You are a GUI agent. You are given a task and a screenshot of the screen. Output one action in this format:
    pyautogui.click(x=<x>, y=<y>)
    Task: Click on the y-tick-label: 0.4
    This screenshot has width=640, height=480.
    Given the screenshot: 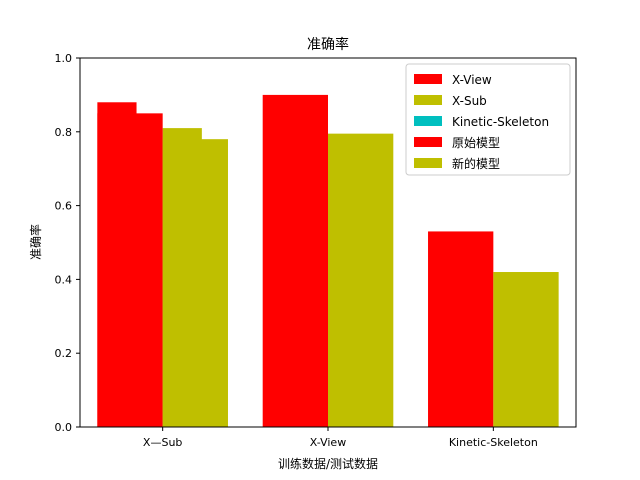 What is the action you would take?
    pyautogui.click(x=64, y=279)
    